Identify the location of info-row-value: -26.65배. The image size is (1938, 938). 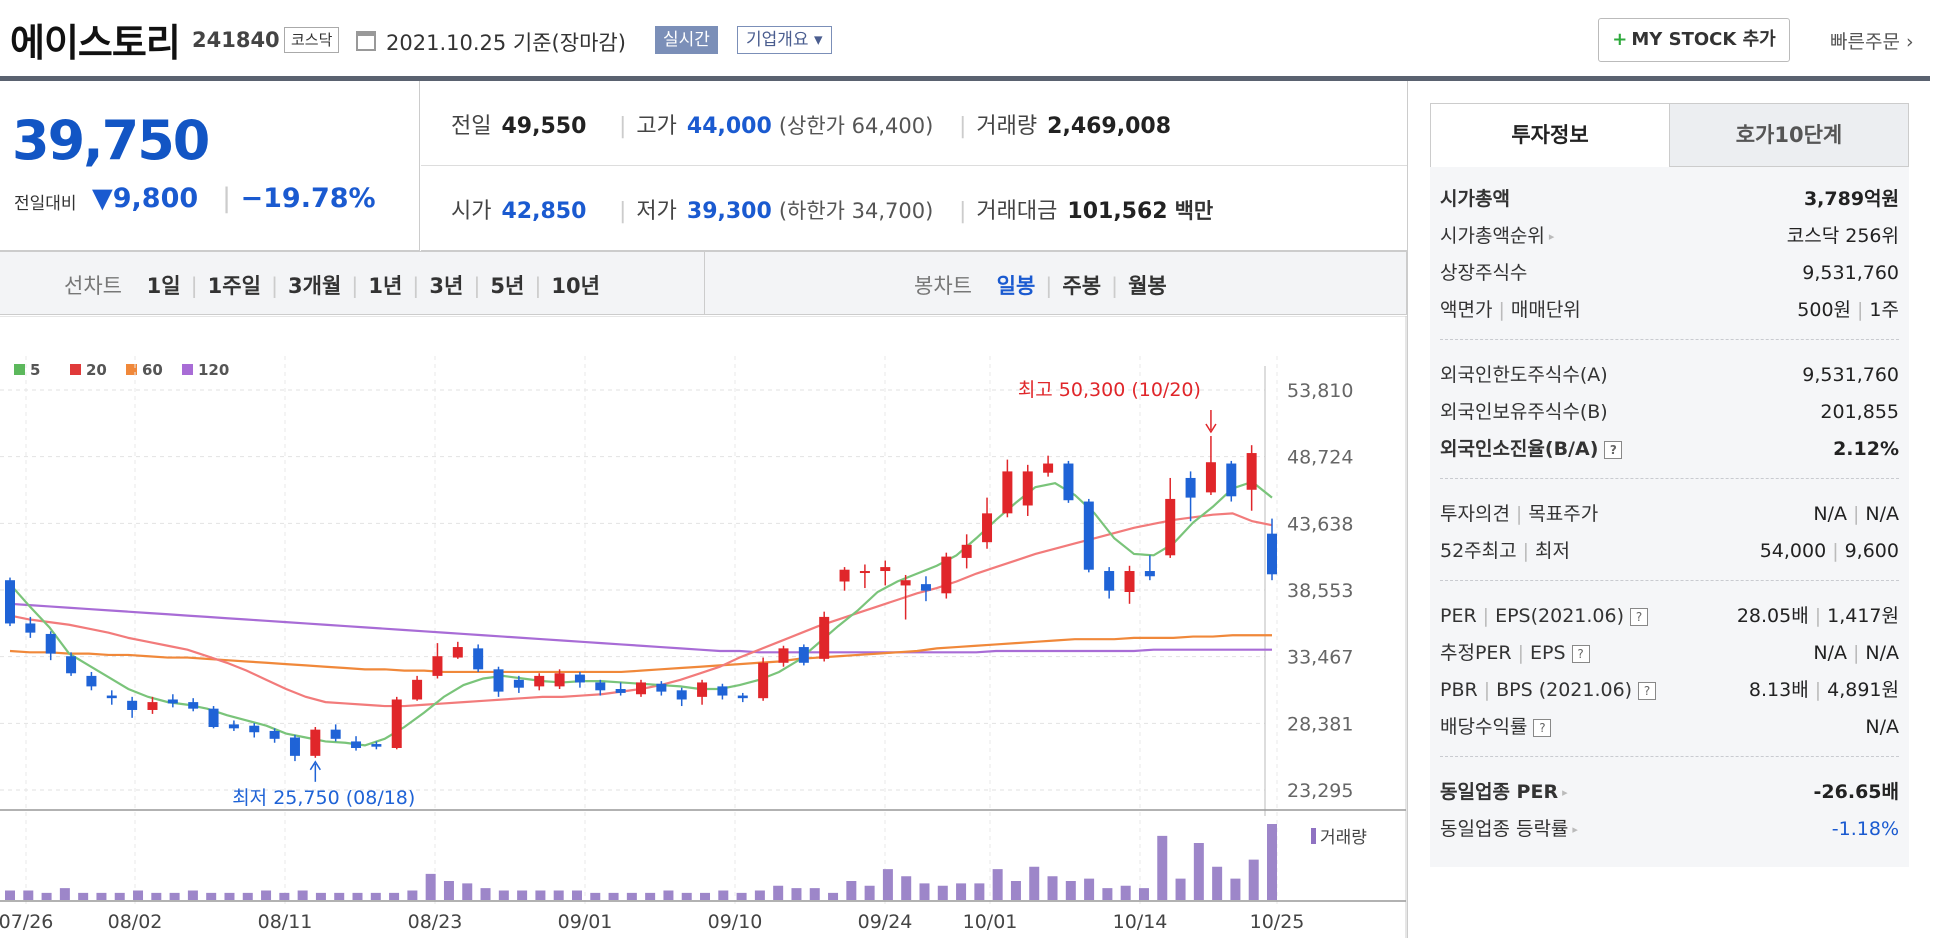
(1856, 792).